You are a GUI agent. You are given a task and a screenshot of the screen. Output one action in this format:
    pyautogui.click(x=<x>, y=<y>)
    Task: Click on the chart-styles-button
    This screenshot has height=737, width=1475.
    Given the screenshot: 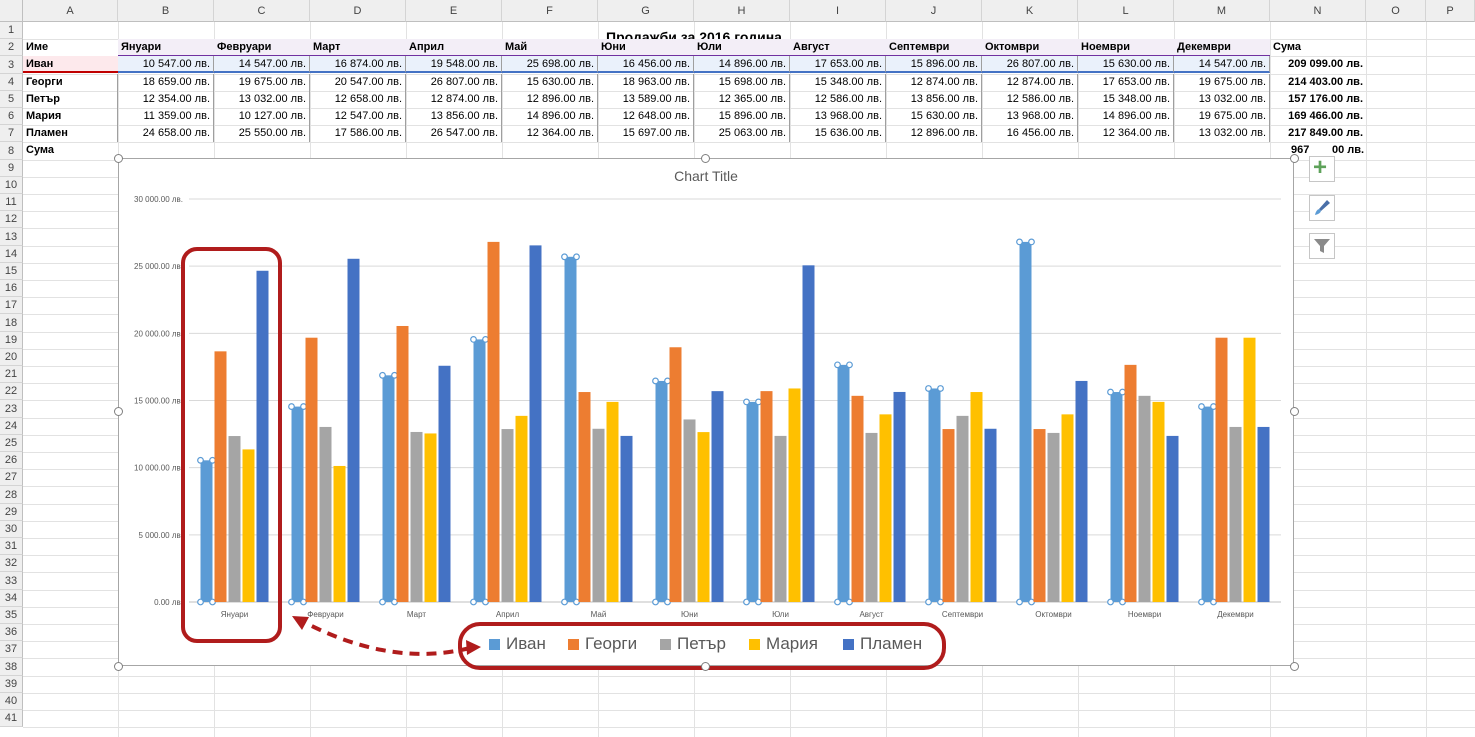 What is the action you would take?
    pyautogui.click(x=1322, y=208)
    